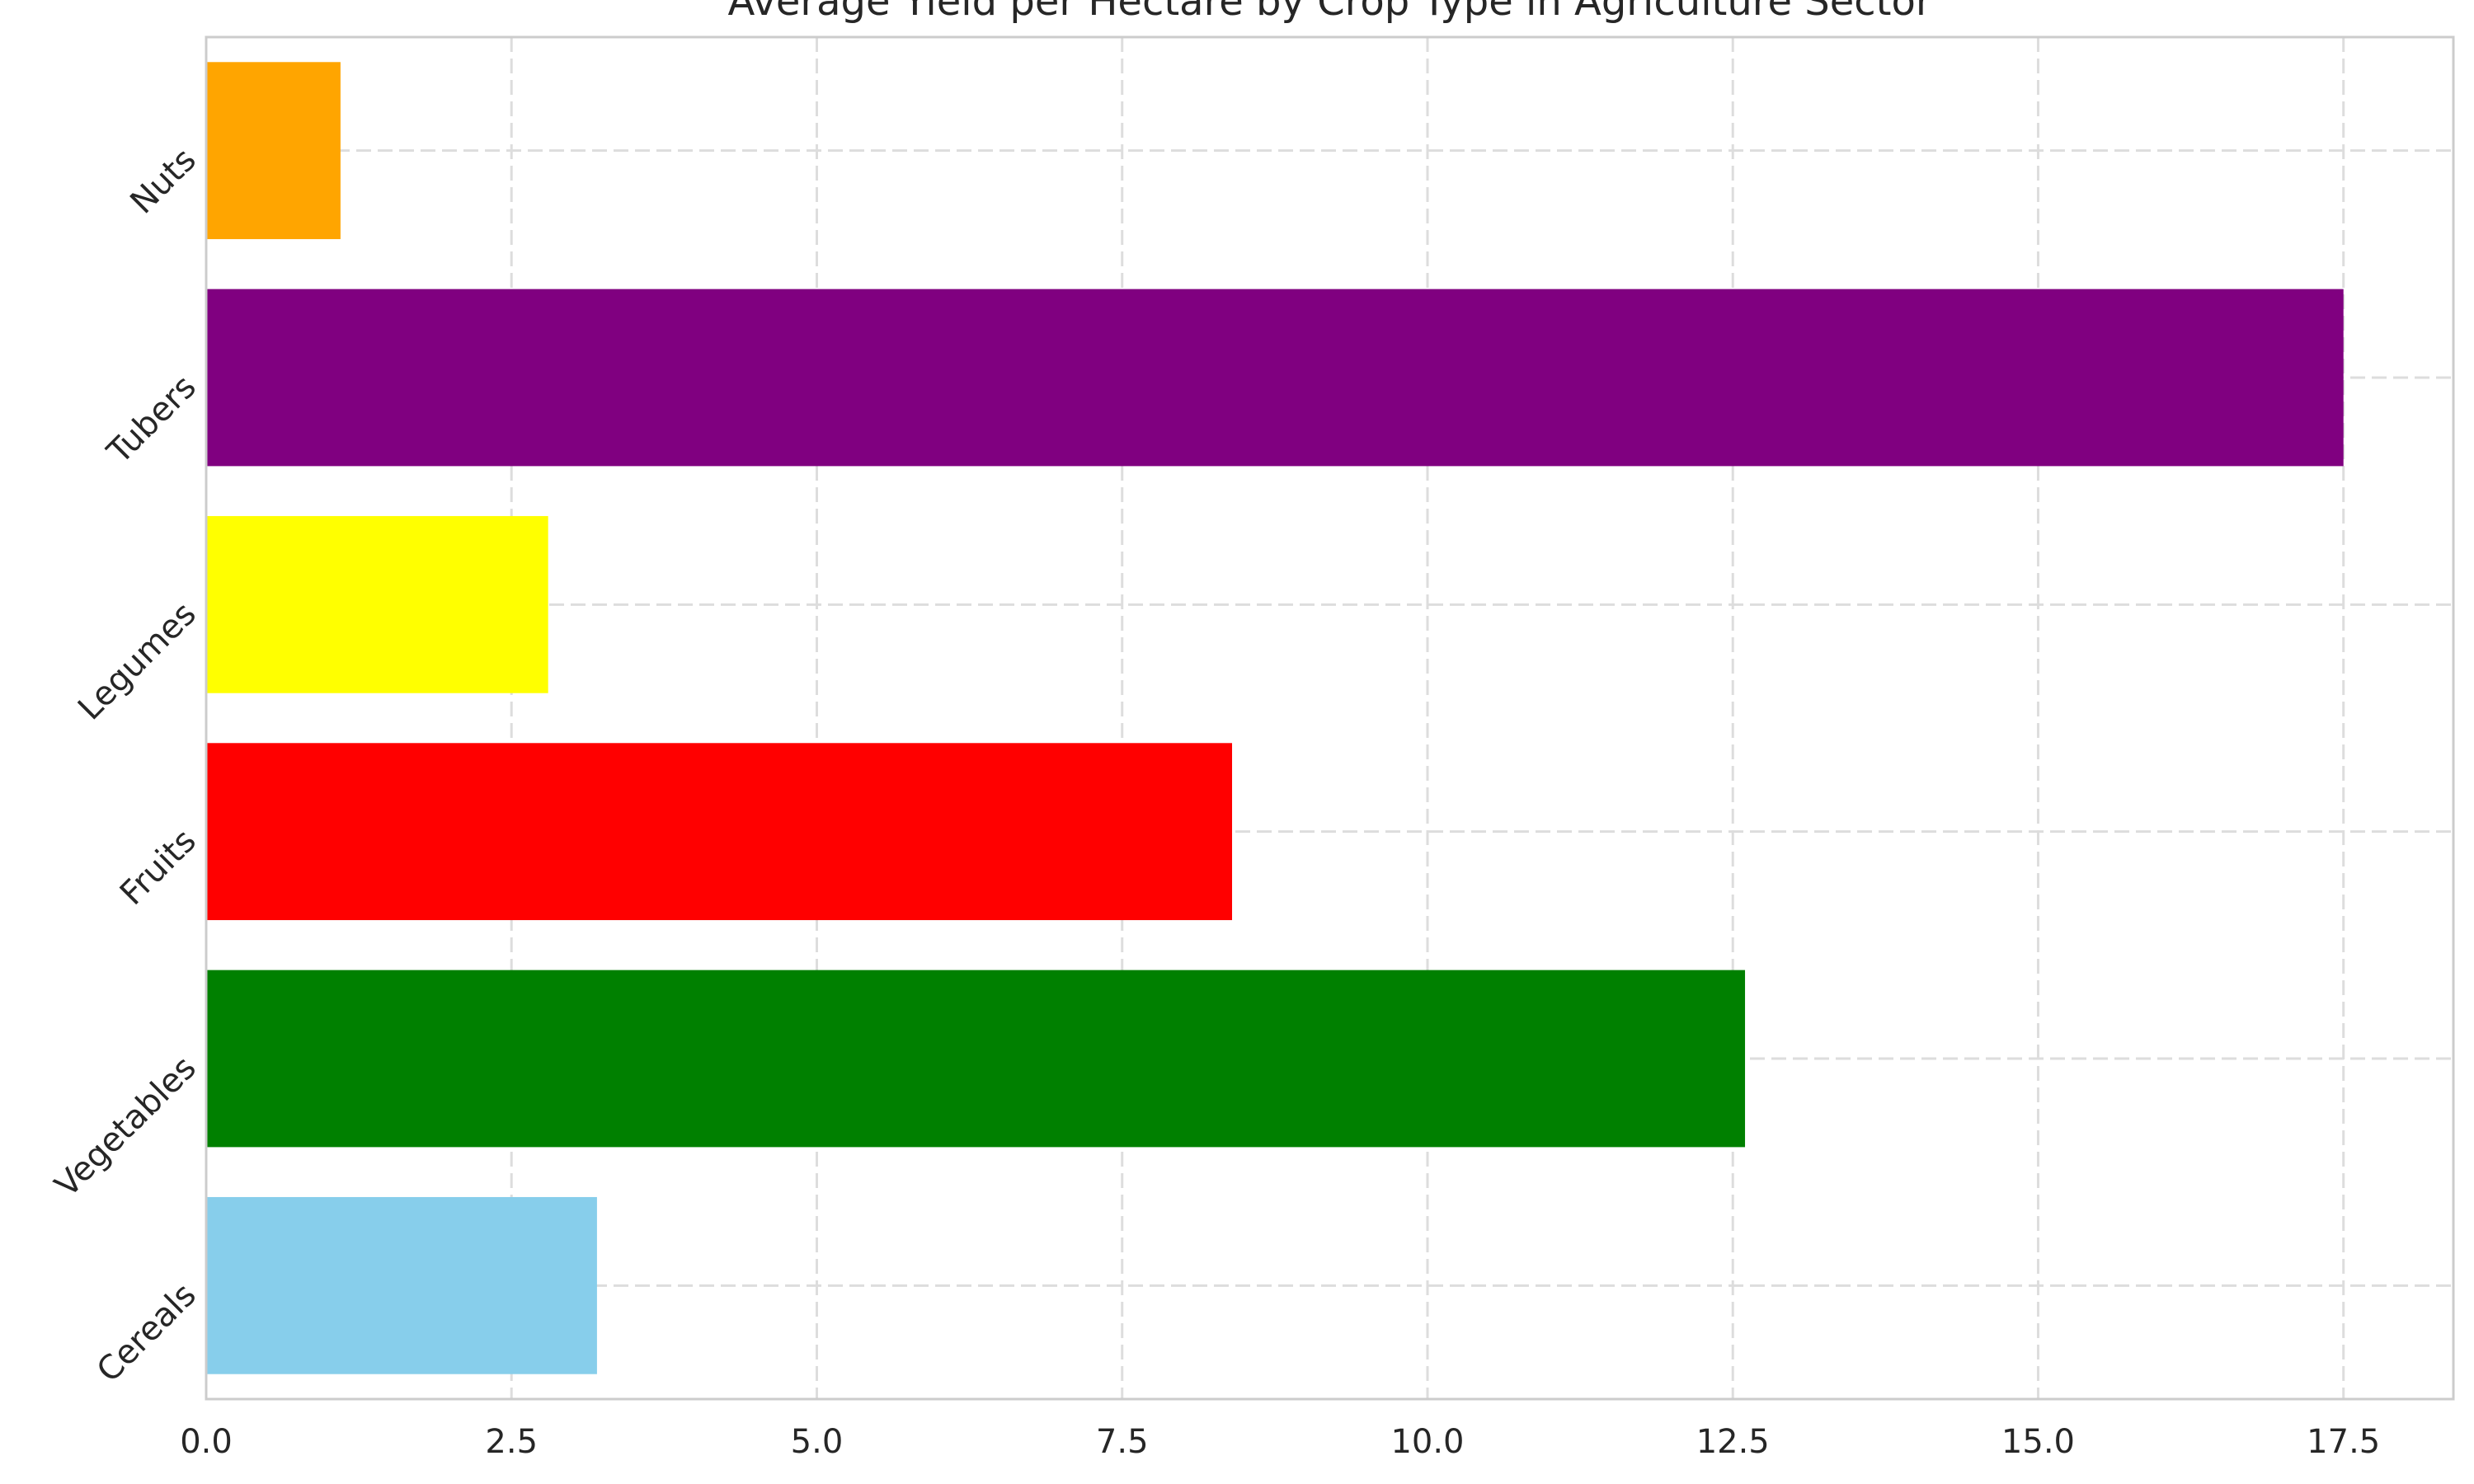 The height and width of the screenshot is (1484, 2474). Describe the element at coordinates (719, 832) in the screenshot. I see `bar-fruits` at that location.